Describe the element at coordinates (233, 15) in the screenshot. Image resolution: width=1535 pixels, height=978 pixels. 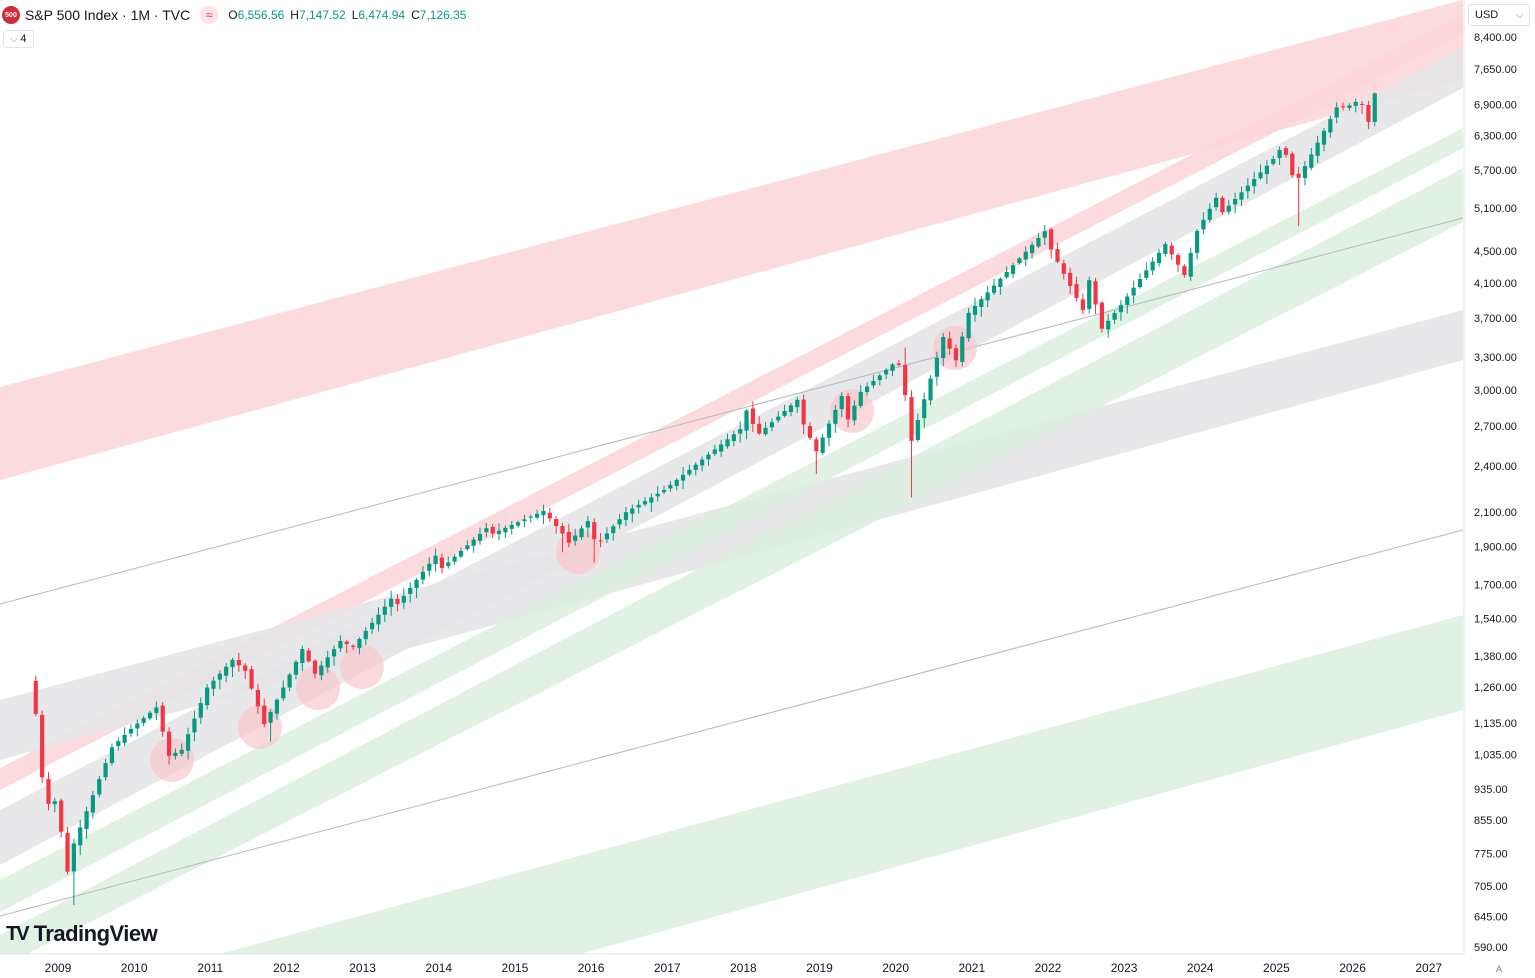
I see `ohlc-open-label: O` at that location.